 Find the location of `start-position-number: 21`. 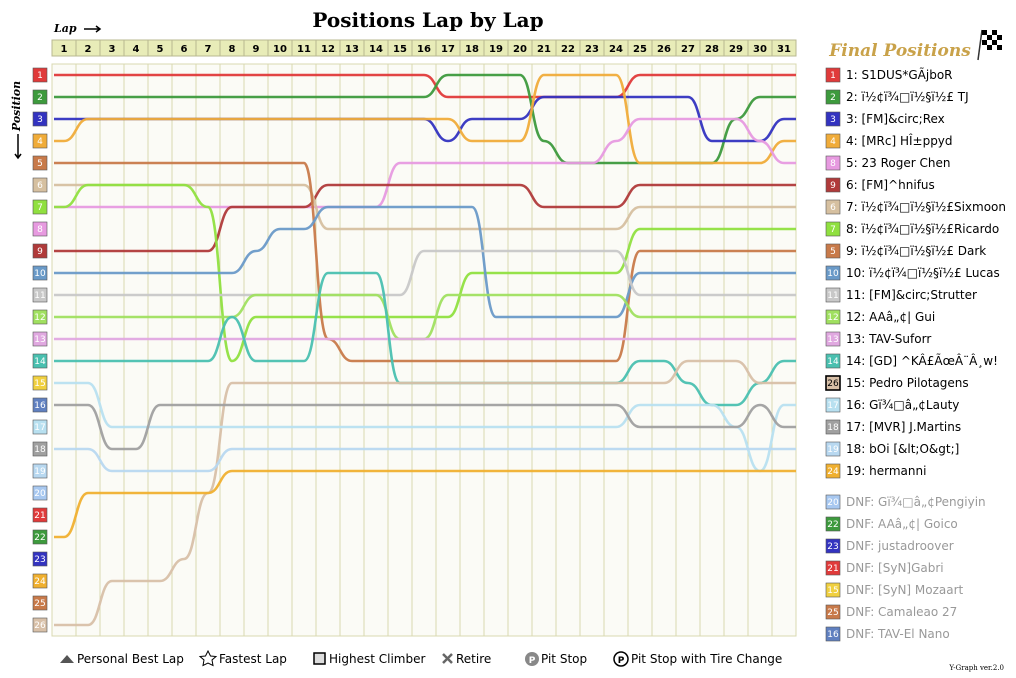

start-position-number: 21 is located at coordinates (39, 516).